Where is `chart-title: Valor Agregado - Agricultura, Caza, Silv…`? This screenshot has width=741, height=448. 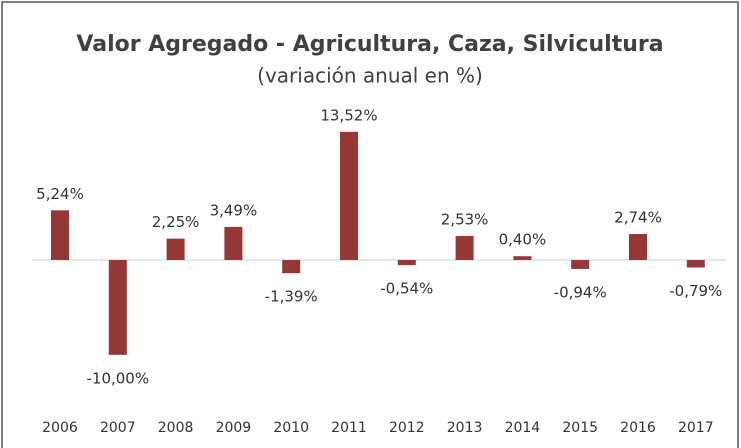 chart-title: Valor Agregado - Agricultura, Caza, Silv… is located at coordinates (369, 44).